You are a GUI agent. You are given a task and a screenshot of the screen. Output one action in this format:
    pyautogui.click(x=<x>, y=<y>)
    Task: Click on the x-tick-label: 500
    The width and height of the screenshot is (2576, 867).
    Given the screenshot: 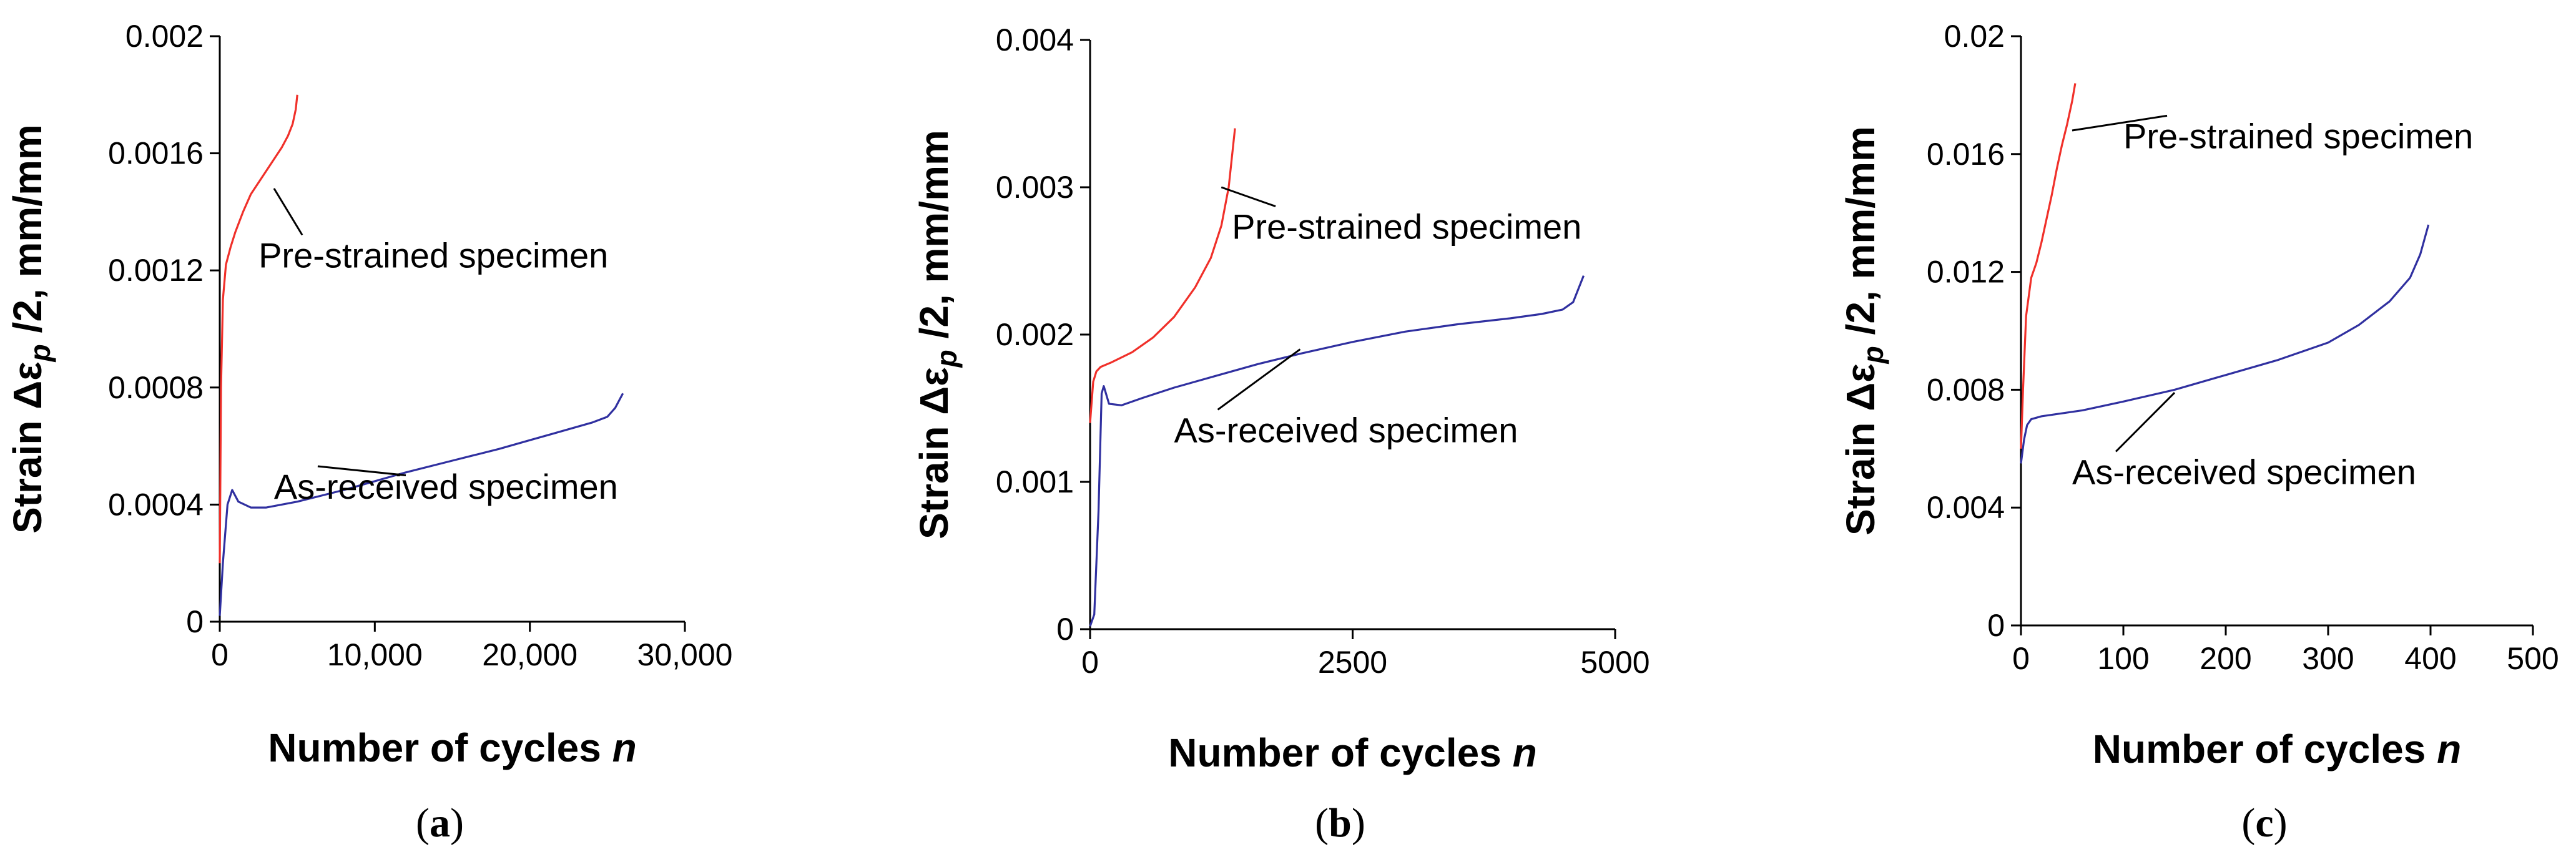 What is the action you would take?
    pyautogui.click(x=2533, y=658)
    